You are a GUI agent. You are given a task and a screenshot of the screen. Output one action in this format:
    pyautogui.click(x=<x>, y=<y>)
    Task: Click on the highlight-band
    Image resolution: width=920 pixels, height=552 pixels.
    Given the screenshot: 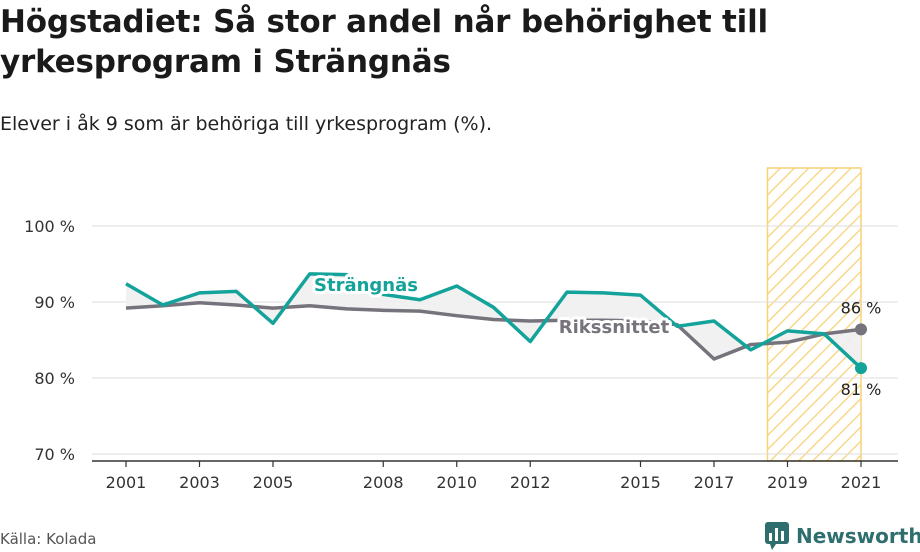 What is the action you would take?
    pyautogui.click(x=814, y=314)
    